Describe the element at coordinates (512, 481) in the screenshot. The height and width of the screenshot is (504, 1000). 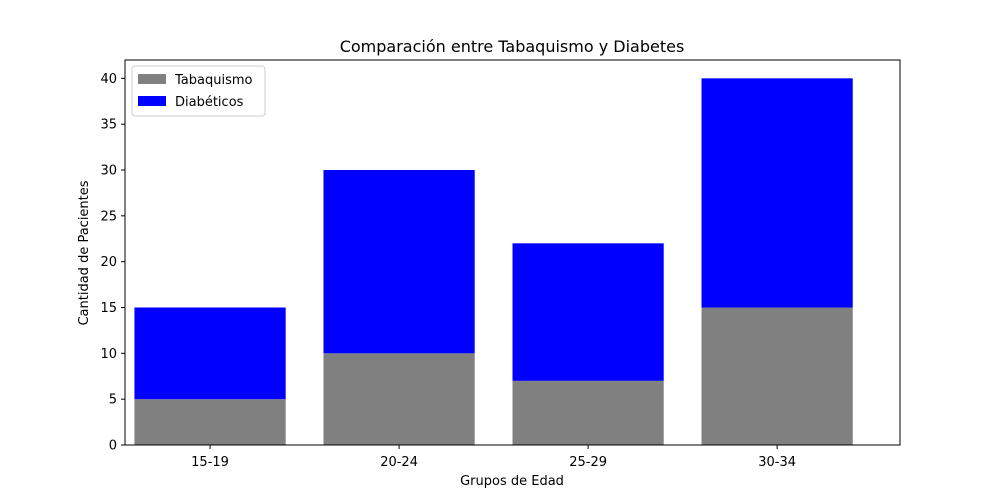
I see `x-axis-label: Grupos de Edad` at that location.